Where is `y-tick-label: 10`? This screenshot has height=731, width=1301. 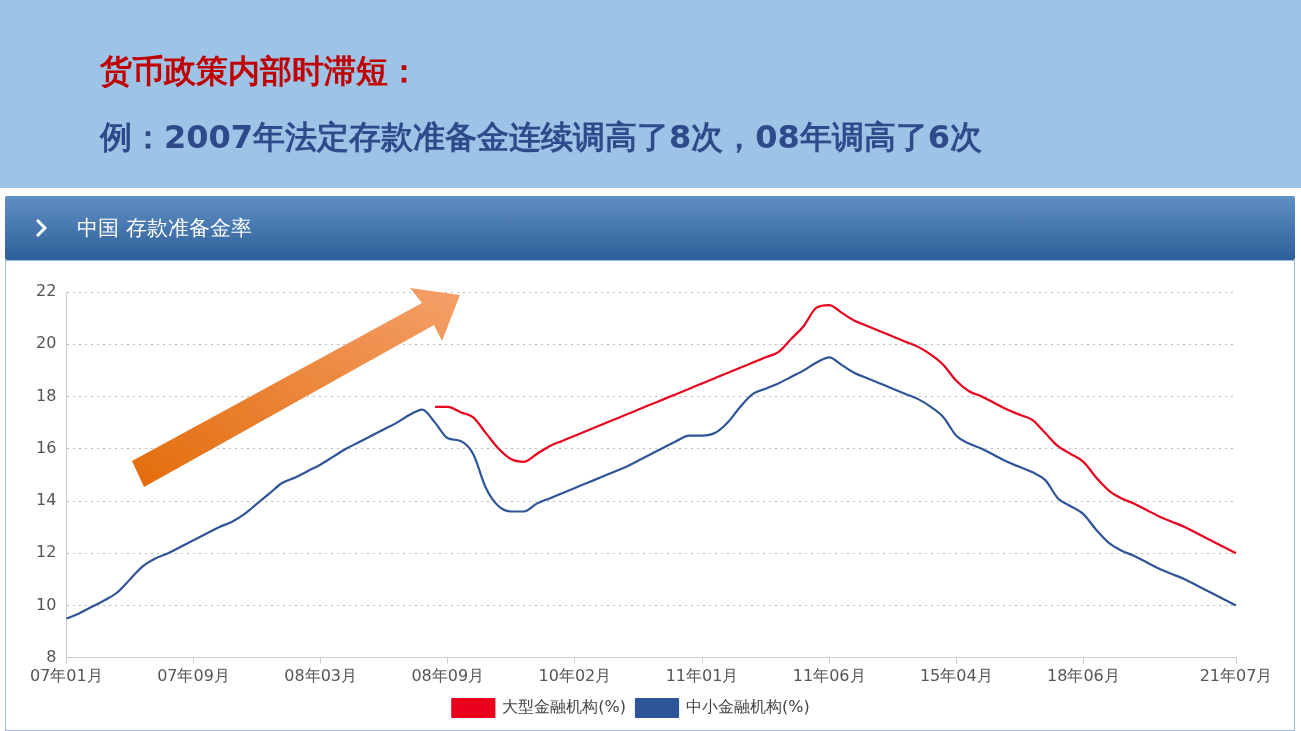
y-tick-label: 10 is located at coordinates (46, 604).